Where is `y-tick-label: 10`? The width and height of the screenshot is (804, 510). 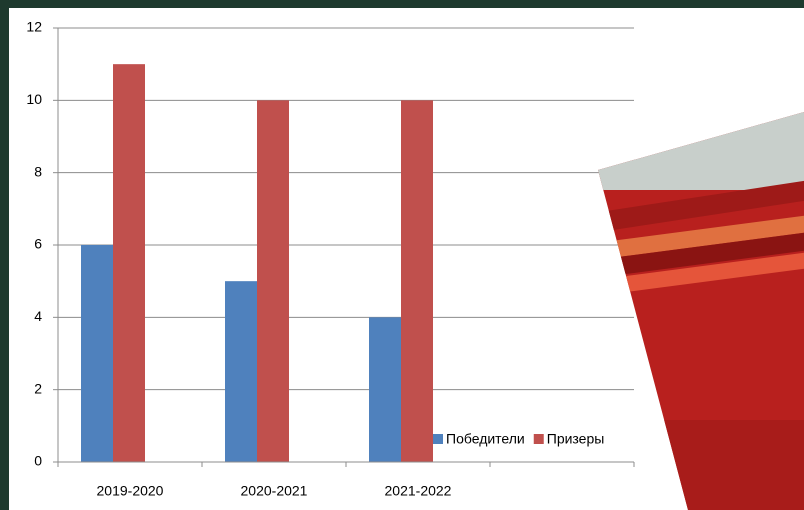 y-tick-label: 10 is located at coordinates (34, 99).